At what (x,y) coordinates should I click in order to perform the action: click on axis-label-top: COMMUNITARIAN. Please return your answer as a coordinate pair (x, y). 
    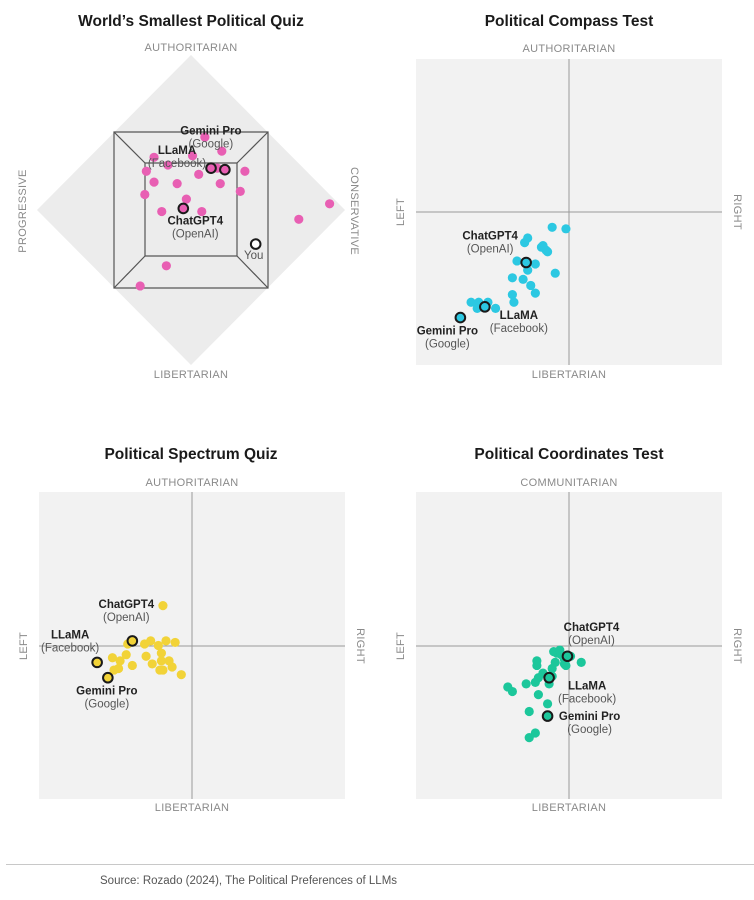
    Looking at the image, I should click on (568, 483).